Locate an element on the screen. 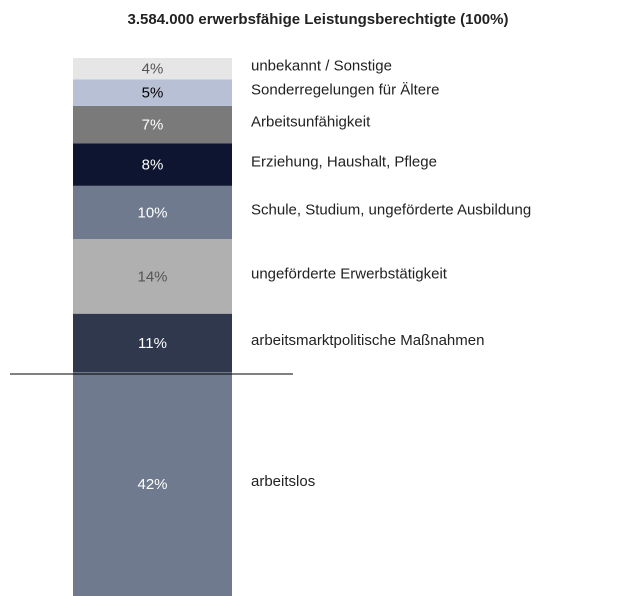  category-label: arbeitslos is located at coordinates (283, 481).